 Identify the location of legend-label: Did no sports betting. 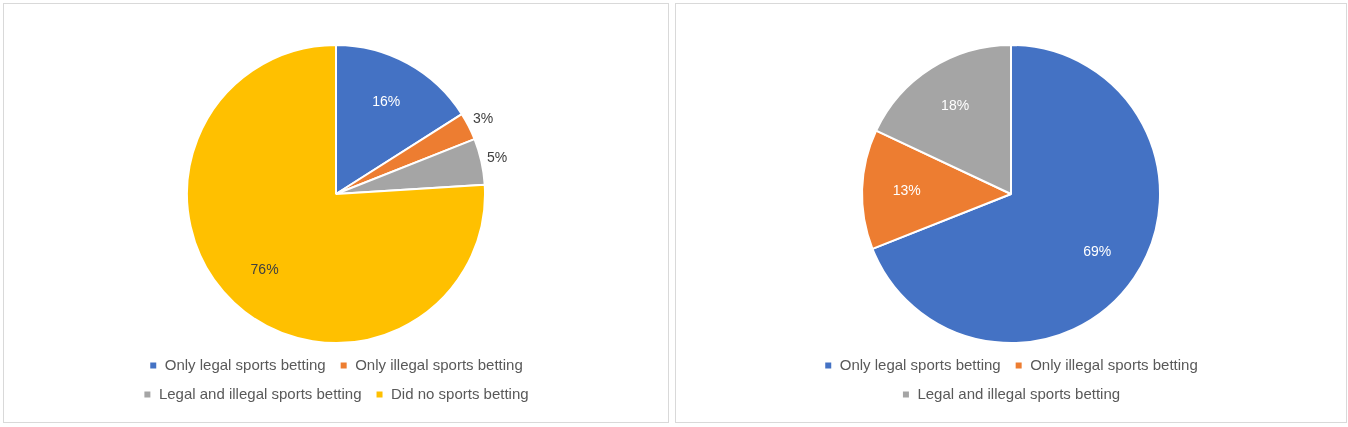
(460, 393).